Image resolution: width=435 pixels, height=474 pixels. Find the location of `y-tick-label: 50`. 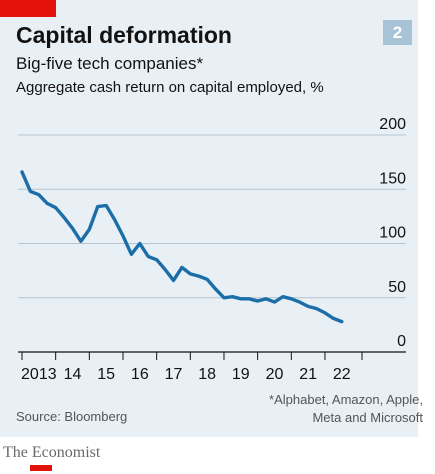

y-tick-label: 50 is located at coordinates (397, 287).